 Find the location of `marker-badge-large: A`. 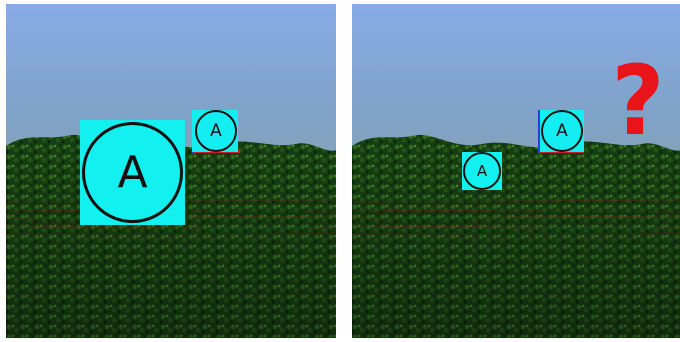

marker-badge-large: A is located at coordinates (132, 172).